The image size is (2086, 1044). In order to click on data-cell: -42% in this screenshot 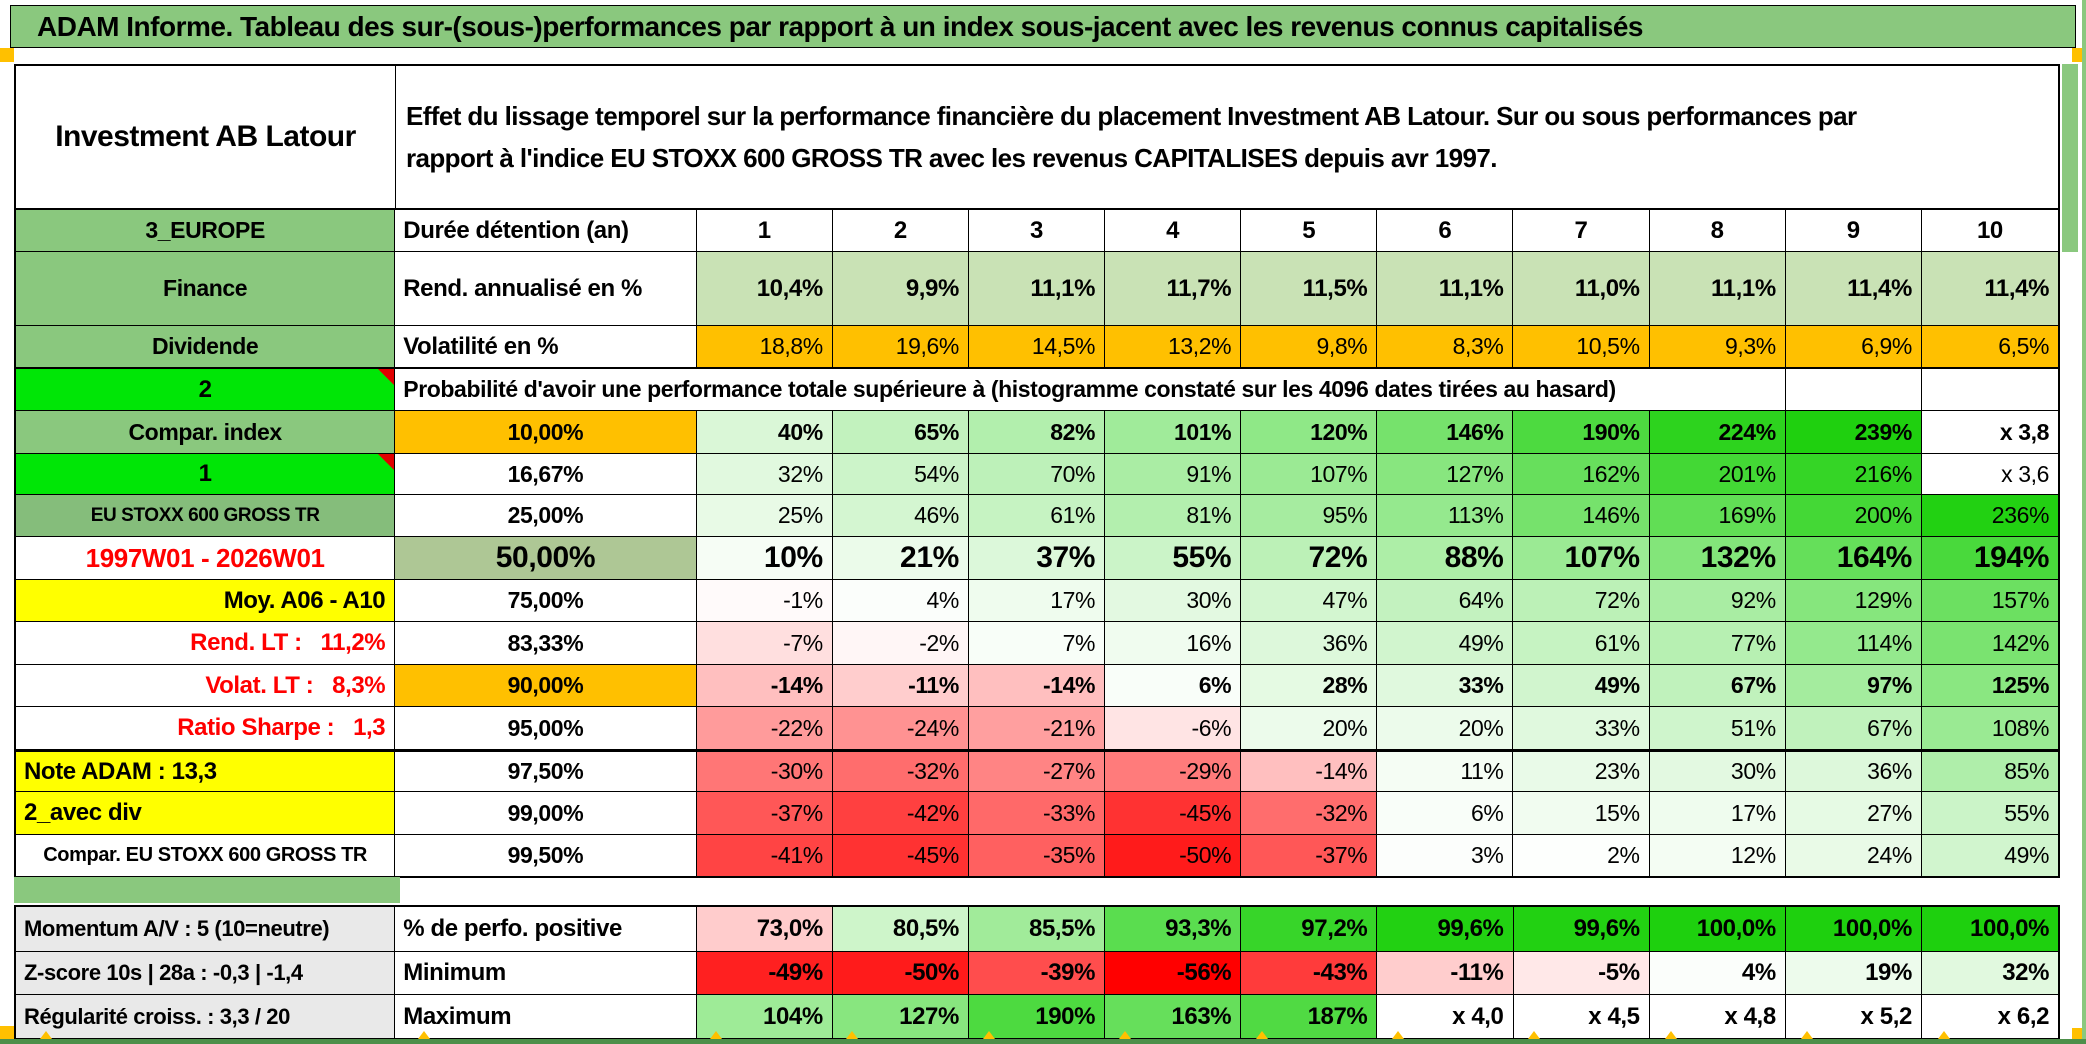, I will do `click(900, 813)`.